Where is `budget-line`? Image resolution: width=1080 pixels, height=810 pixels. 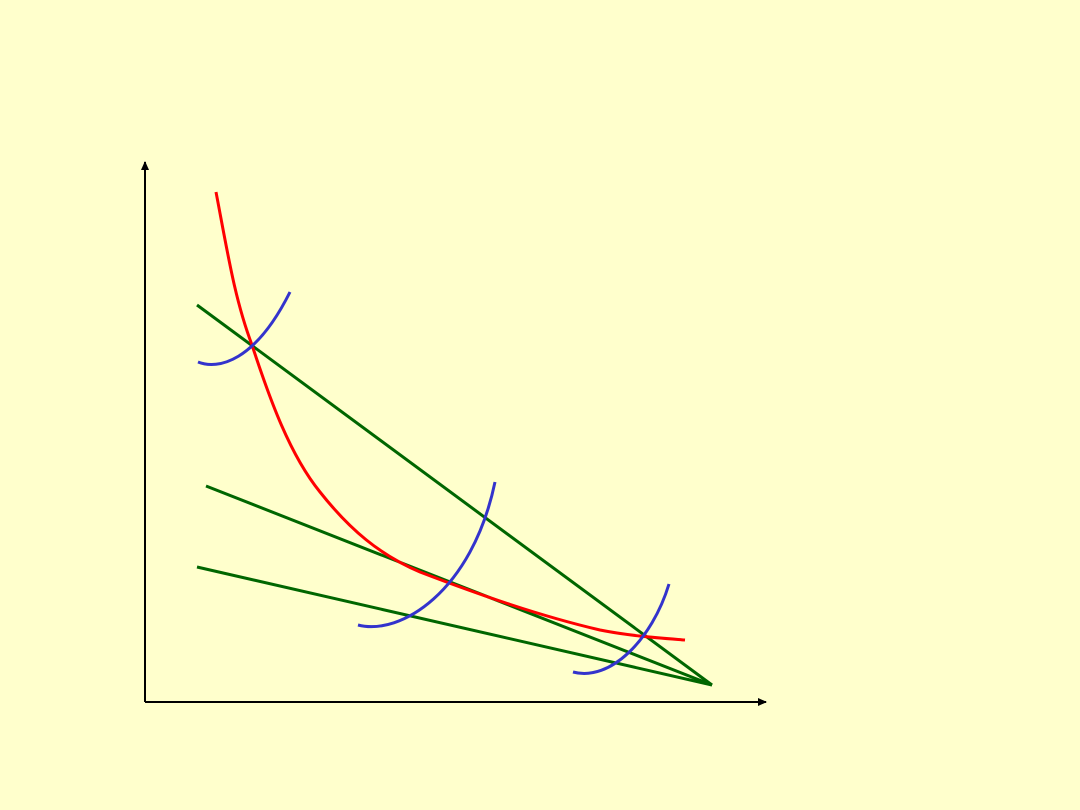
budget-line is located at coordinates (454, 626).